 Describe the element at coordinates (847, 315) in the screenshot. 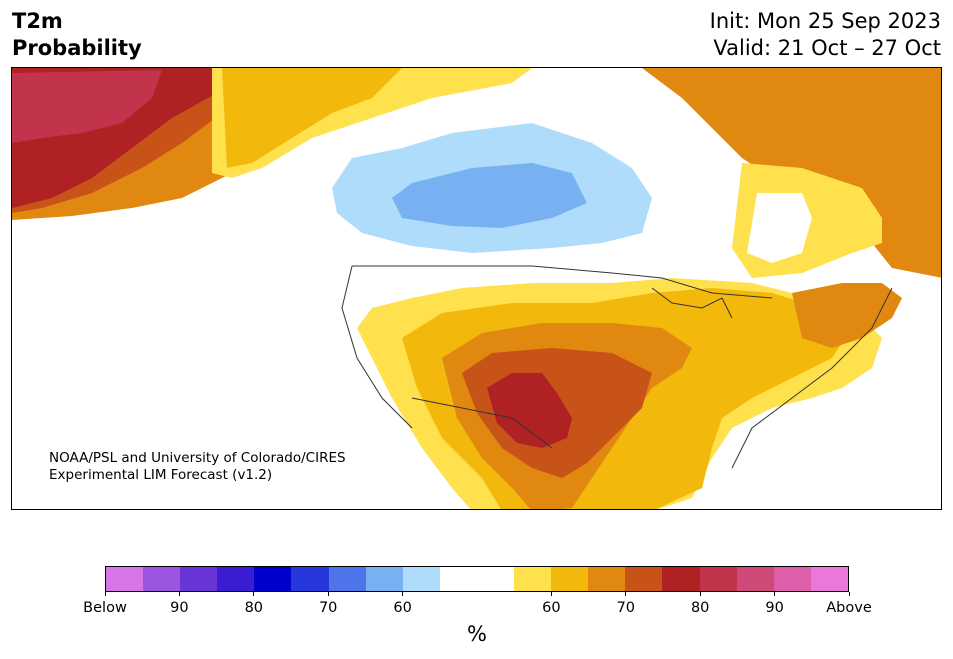

I see `northeast-us-orange` at that location.